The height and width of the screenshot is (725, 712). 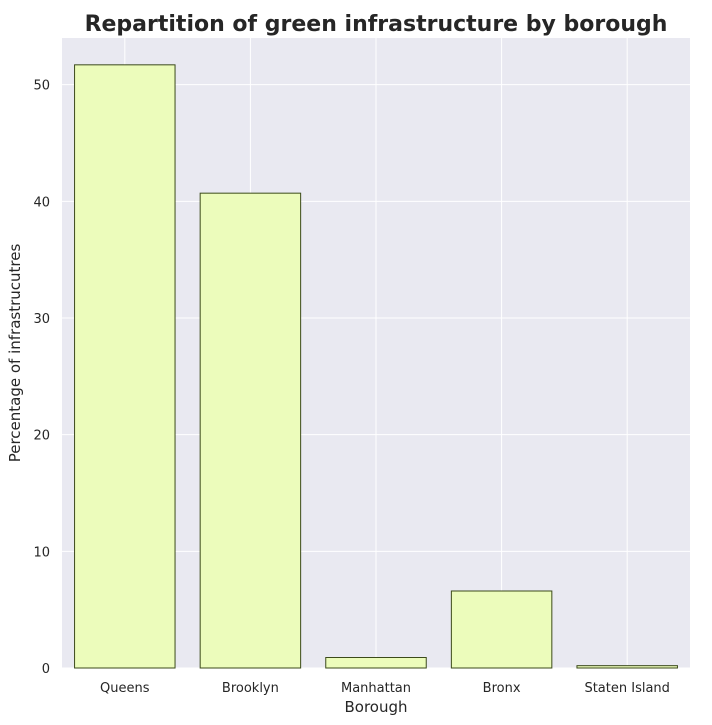 What do you see at coordinates (250, 430) in the screenshot?
I see `bar-brooklyn` at bounding box center [250, 430].